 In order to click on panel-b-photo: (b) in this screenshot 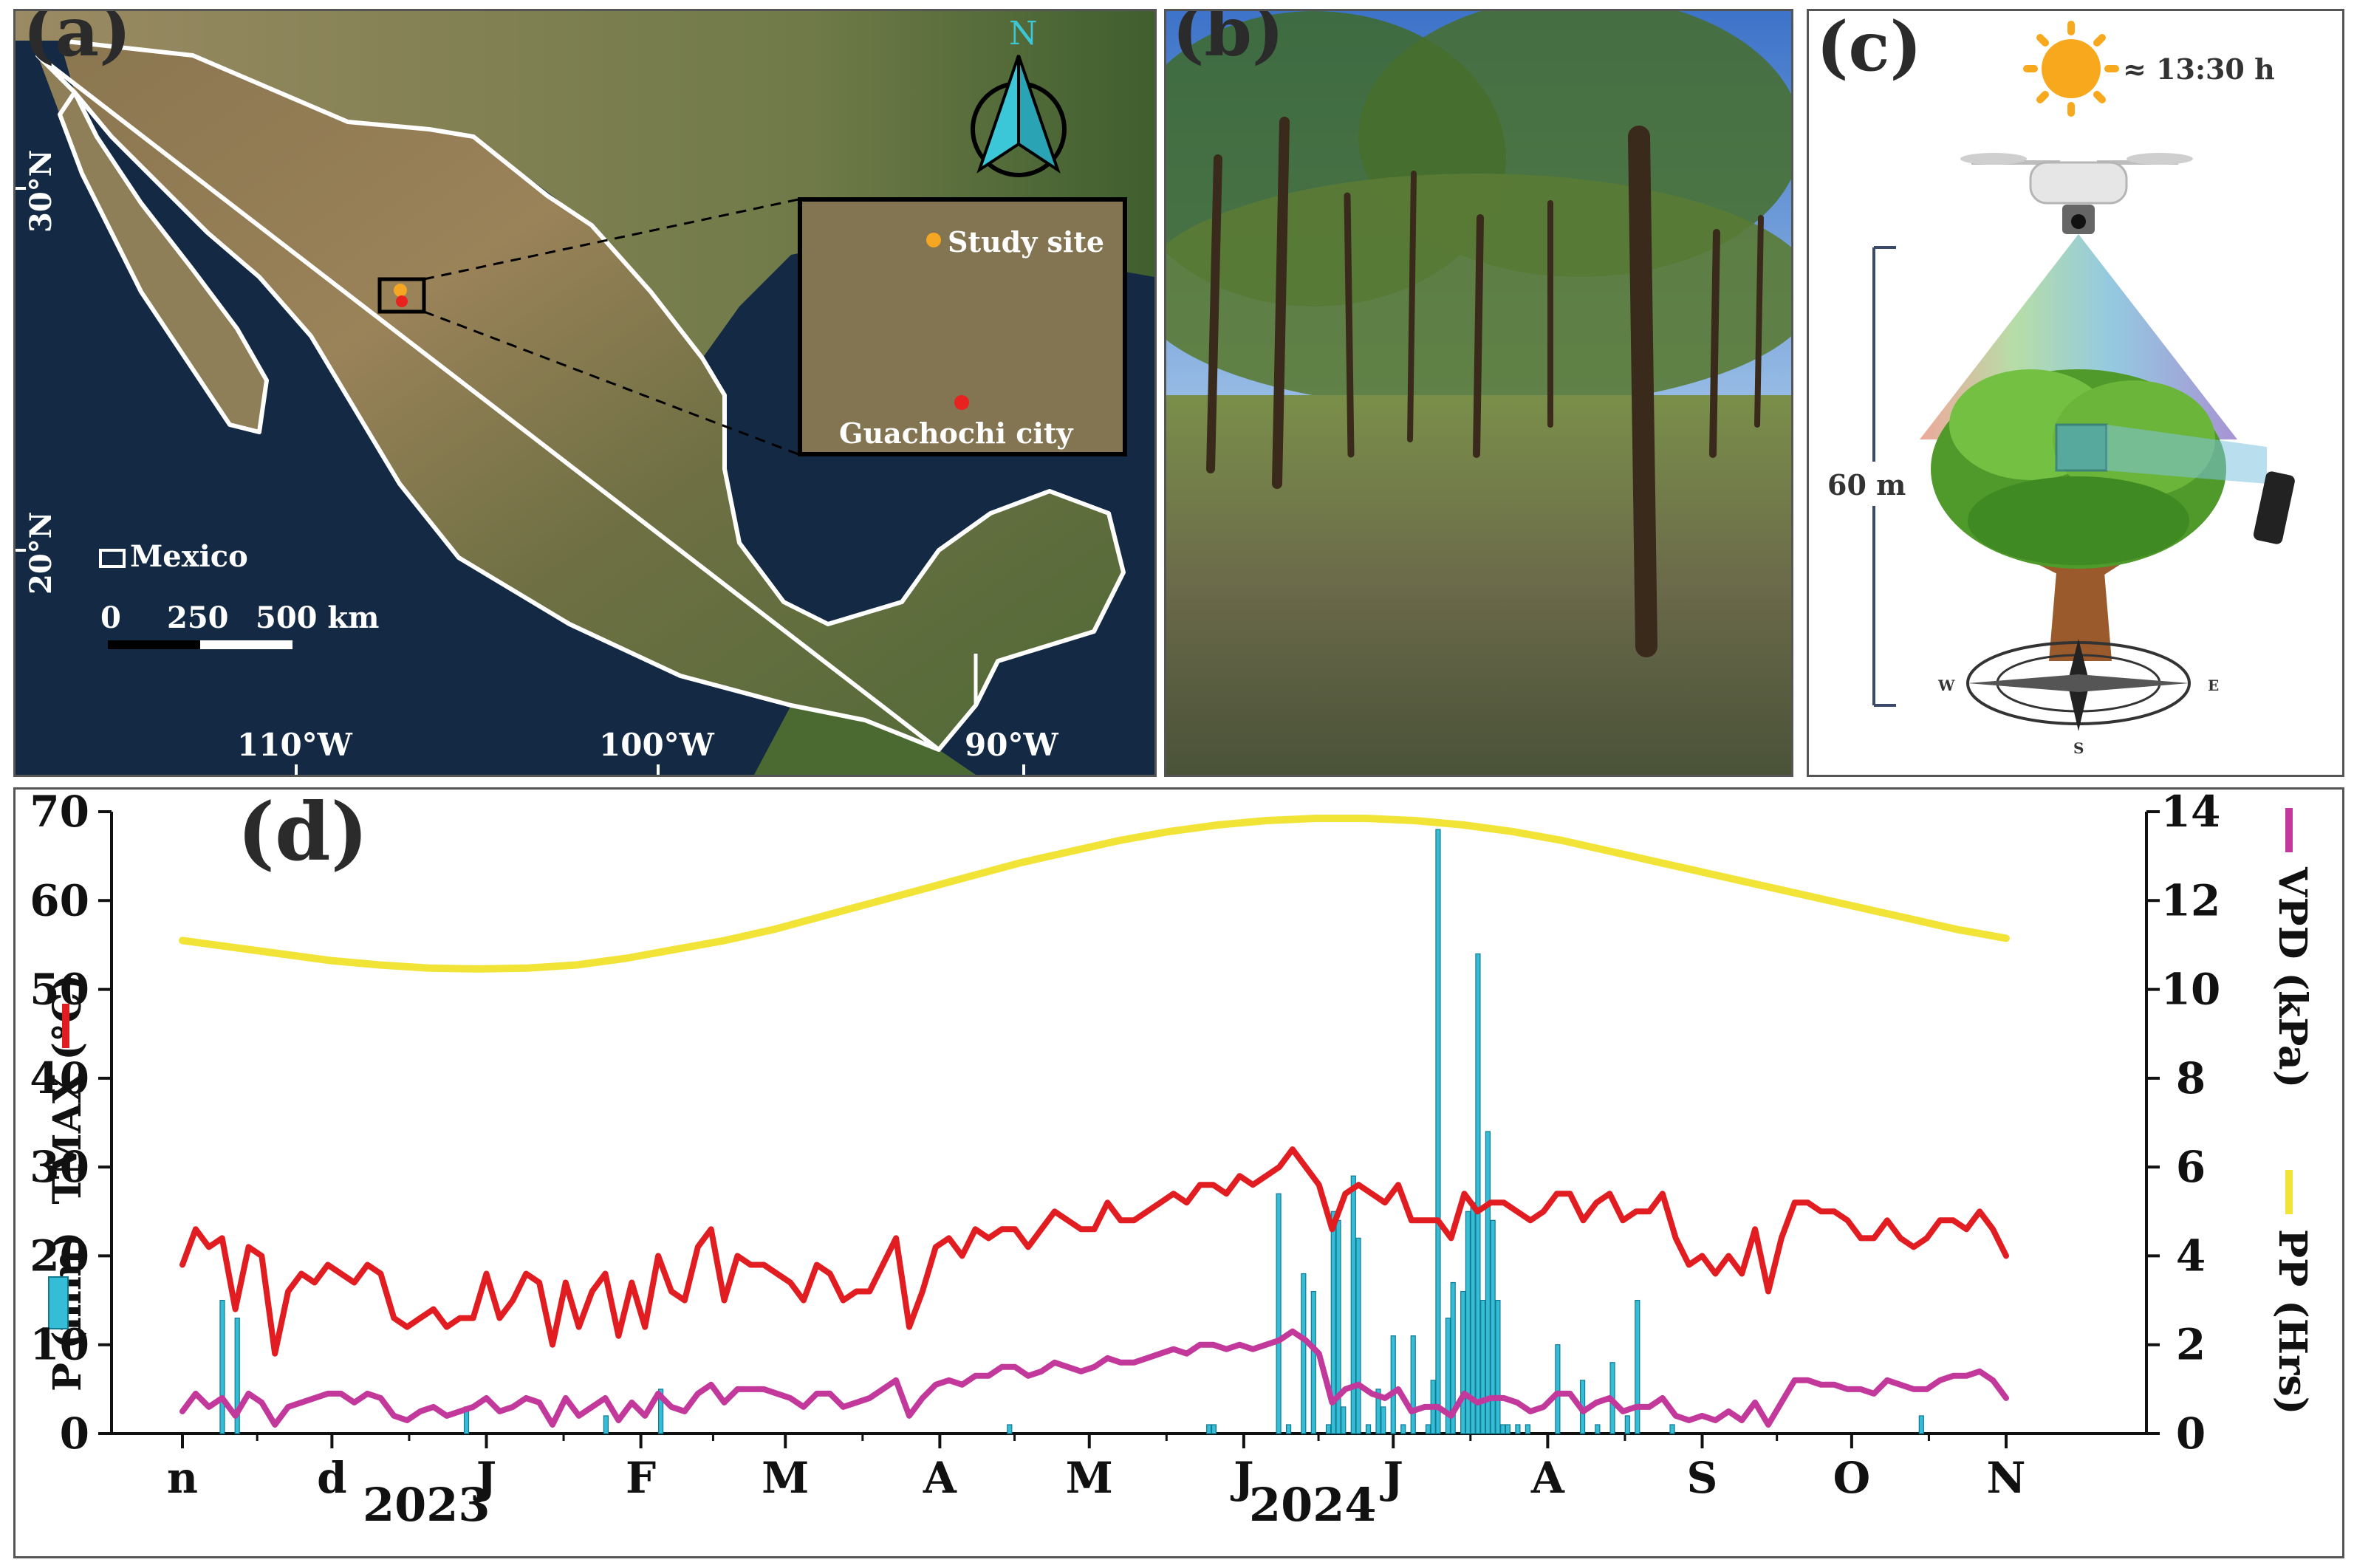, I will do `click(1478, 393)`.